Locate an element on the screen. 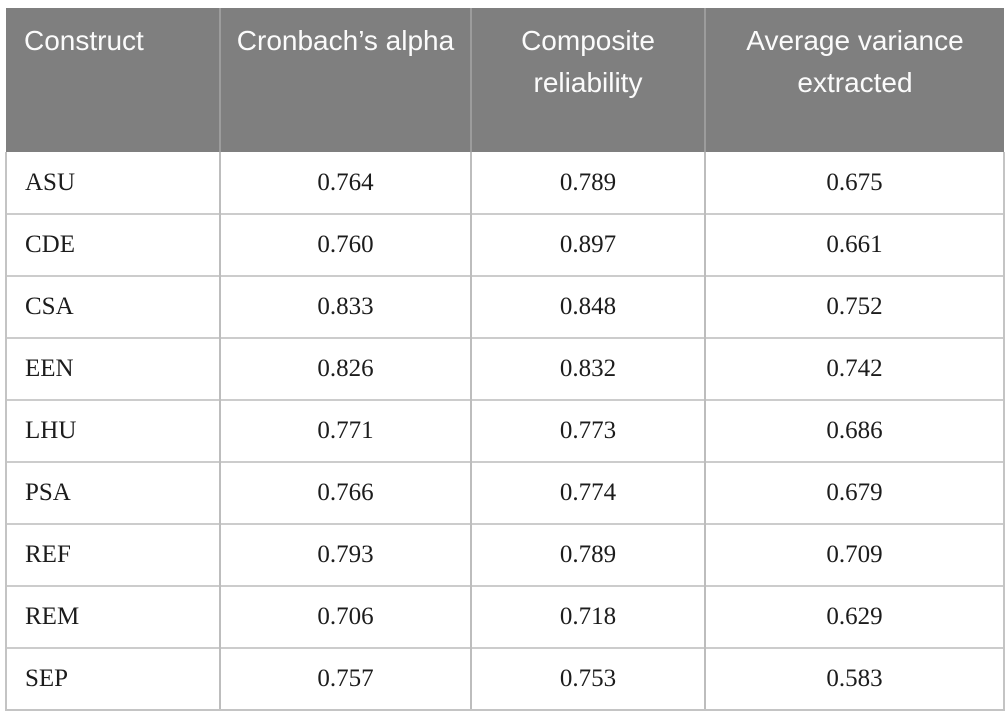 Image resolution: width=1007 pixels, height=727 pixels. average_variance_extracted-cell: 0.686 is located at coordinates (854, 430).